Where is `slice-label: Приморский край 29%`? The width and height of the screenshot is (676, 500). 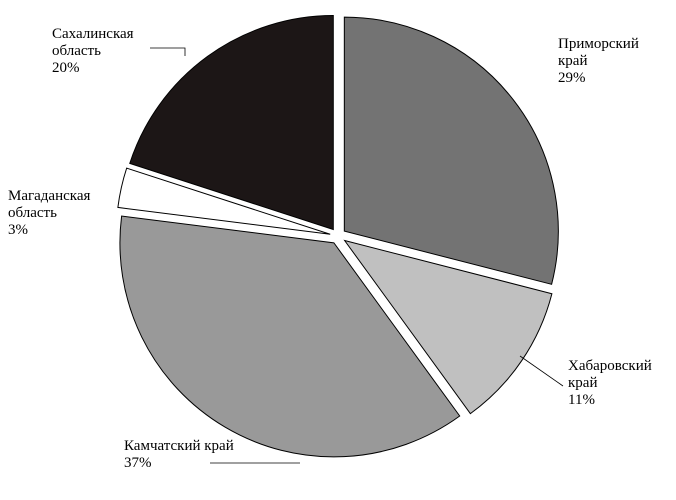
slice-label: Приморский край 29% is located at coordinates (613, 61).